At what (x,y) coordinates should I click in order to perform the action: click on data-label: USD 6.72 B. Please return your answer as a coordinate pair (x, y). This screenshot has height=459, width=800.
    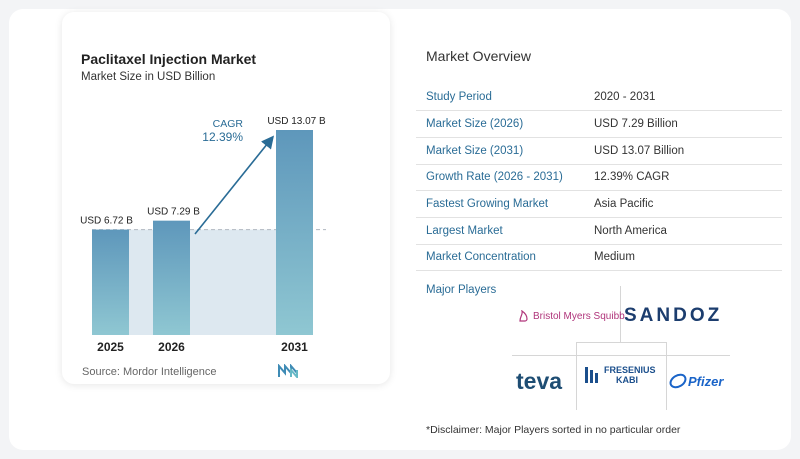
    Looking at the image, I should click on (106, 221).